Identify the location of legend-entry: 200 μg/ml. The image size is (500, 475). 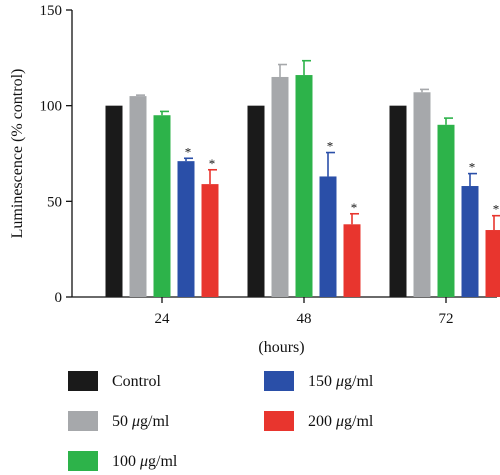
(341, 421).